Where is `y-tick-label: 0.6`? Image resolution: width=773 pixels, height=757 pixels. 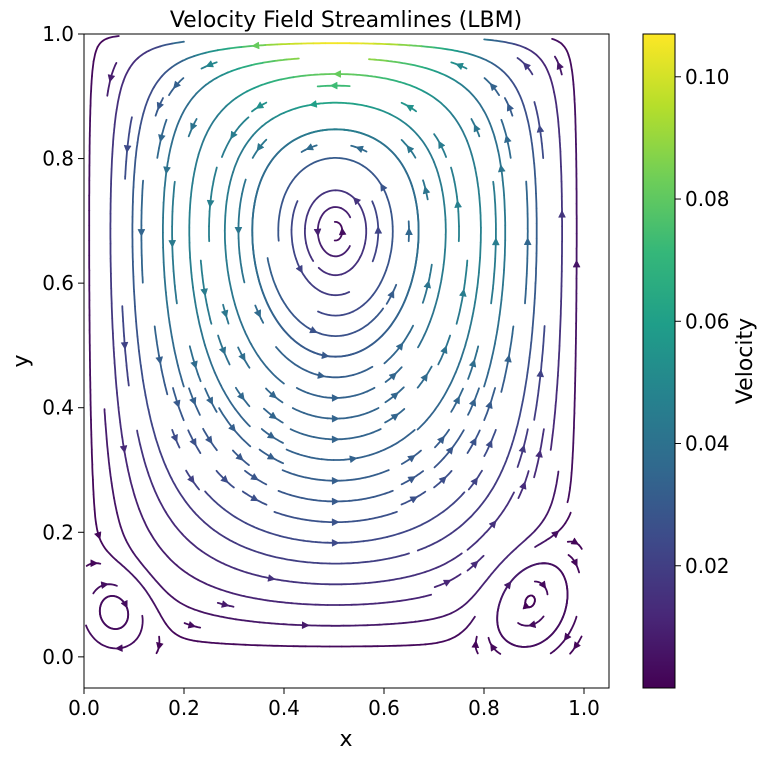 y-tick-label: 0.6 is located at coordinates (58, 283).